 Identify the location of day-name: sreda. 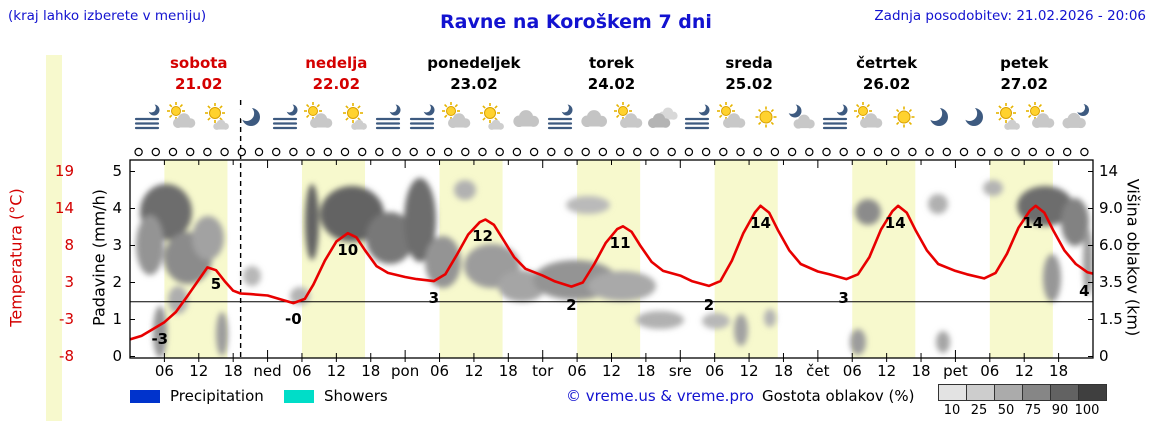
(749, 63).